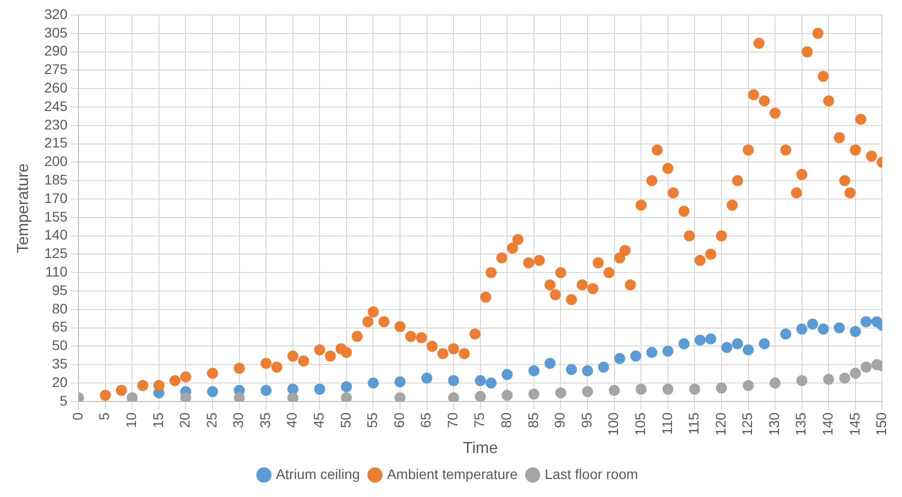 The height and width of the screenshot is (497, 902). I want to click on y-tick-label: 230, so click(56, 124).